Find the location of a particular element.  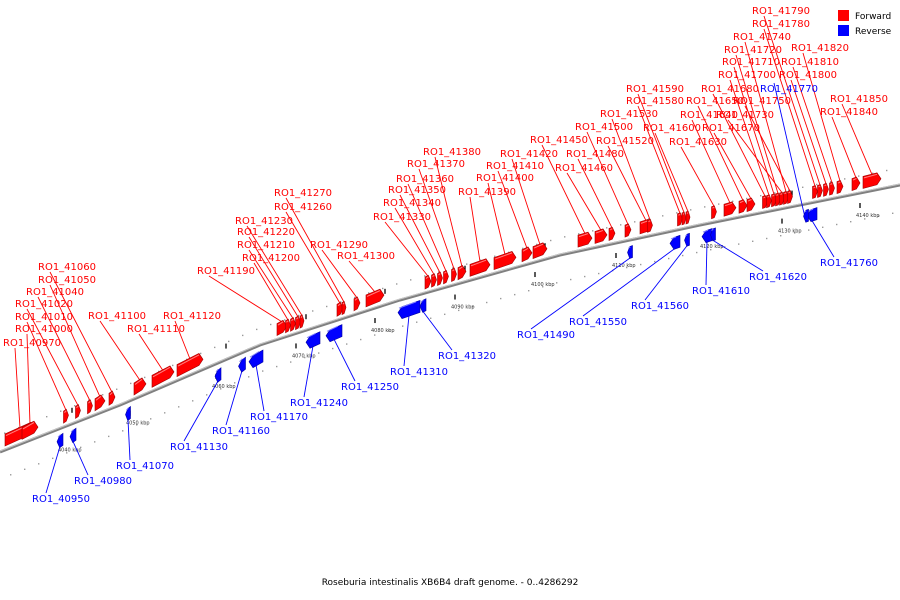

gene-label-ro1-41220: RO1_41220 is located at coordinates (266, 232).